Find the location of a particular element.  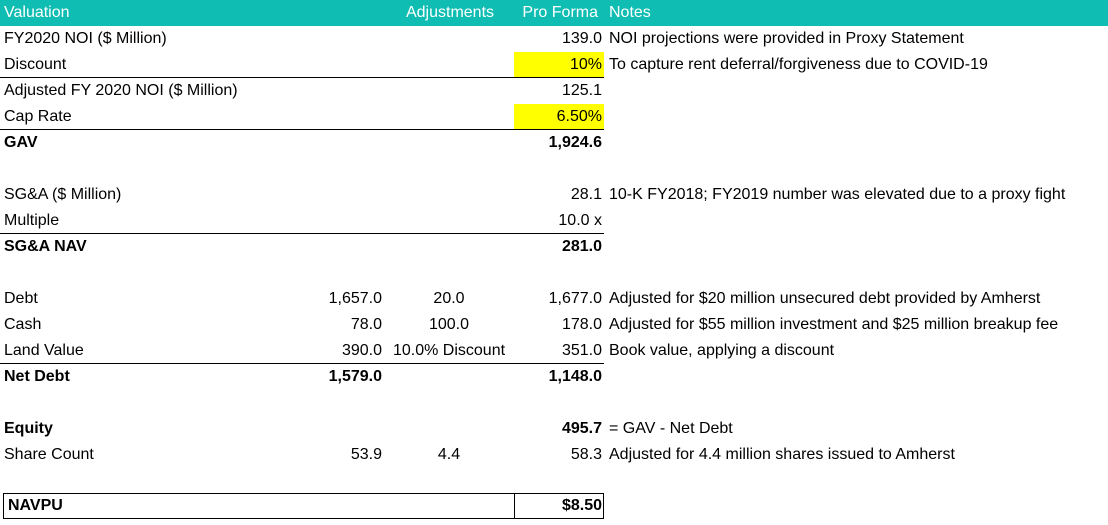

cell-land-original: 390.0 is located at coordinates (361, 350).